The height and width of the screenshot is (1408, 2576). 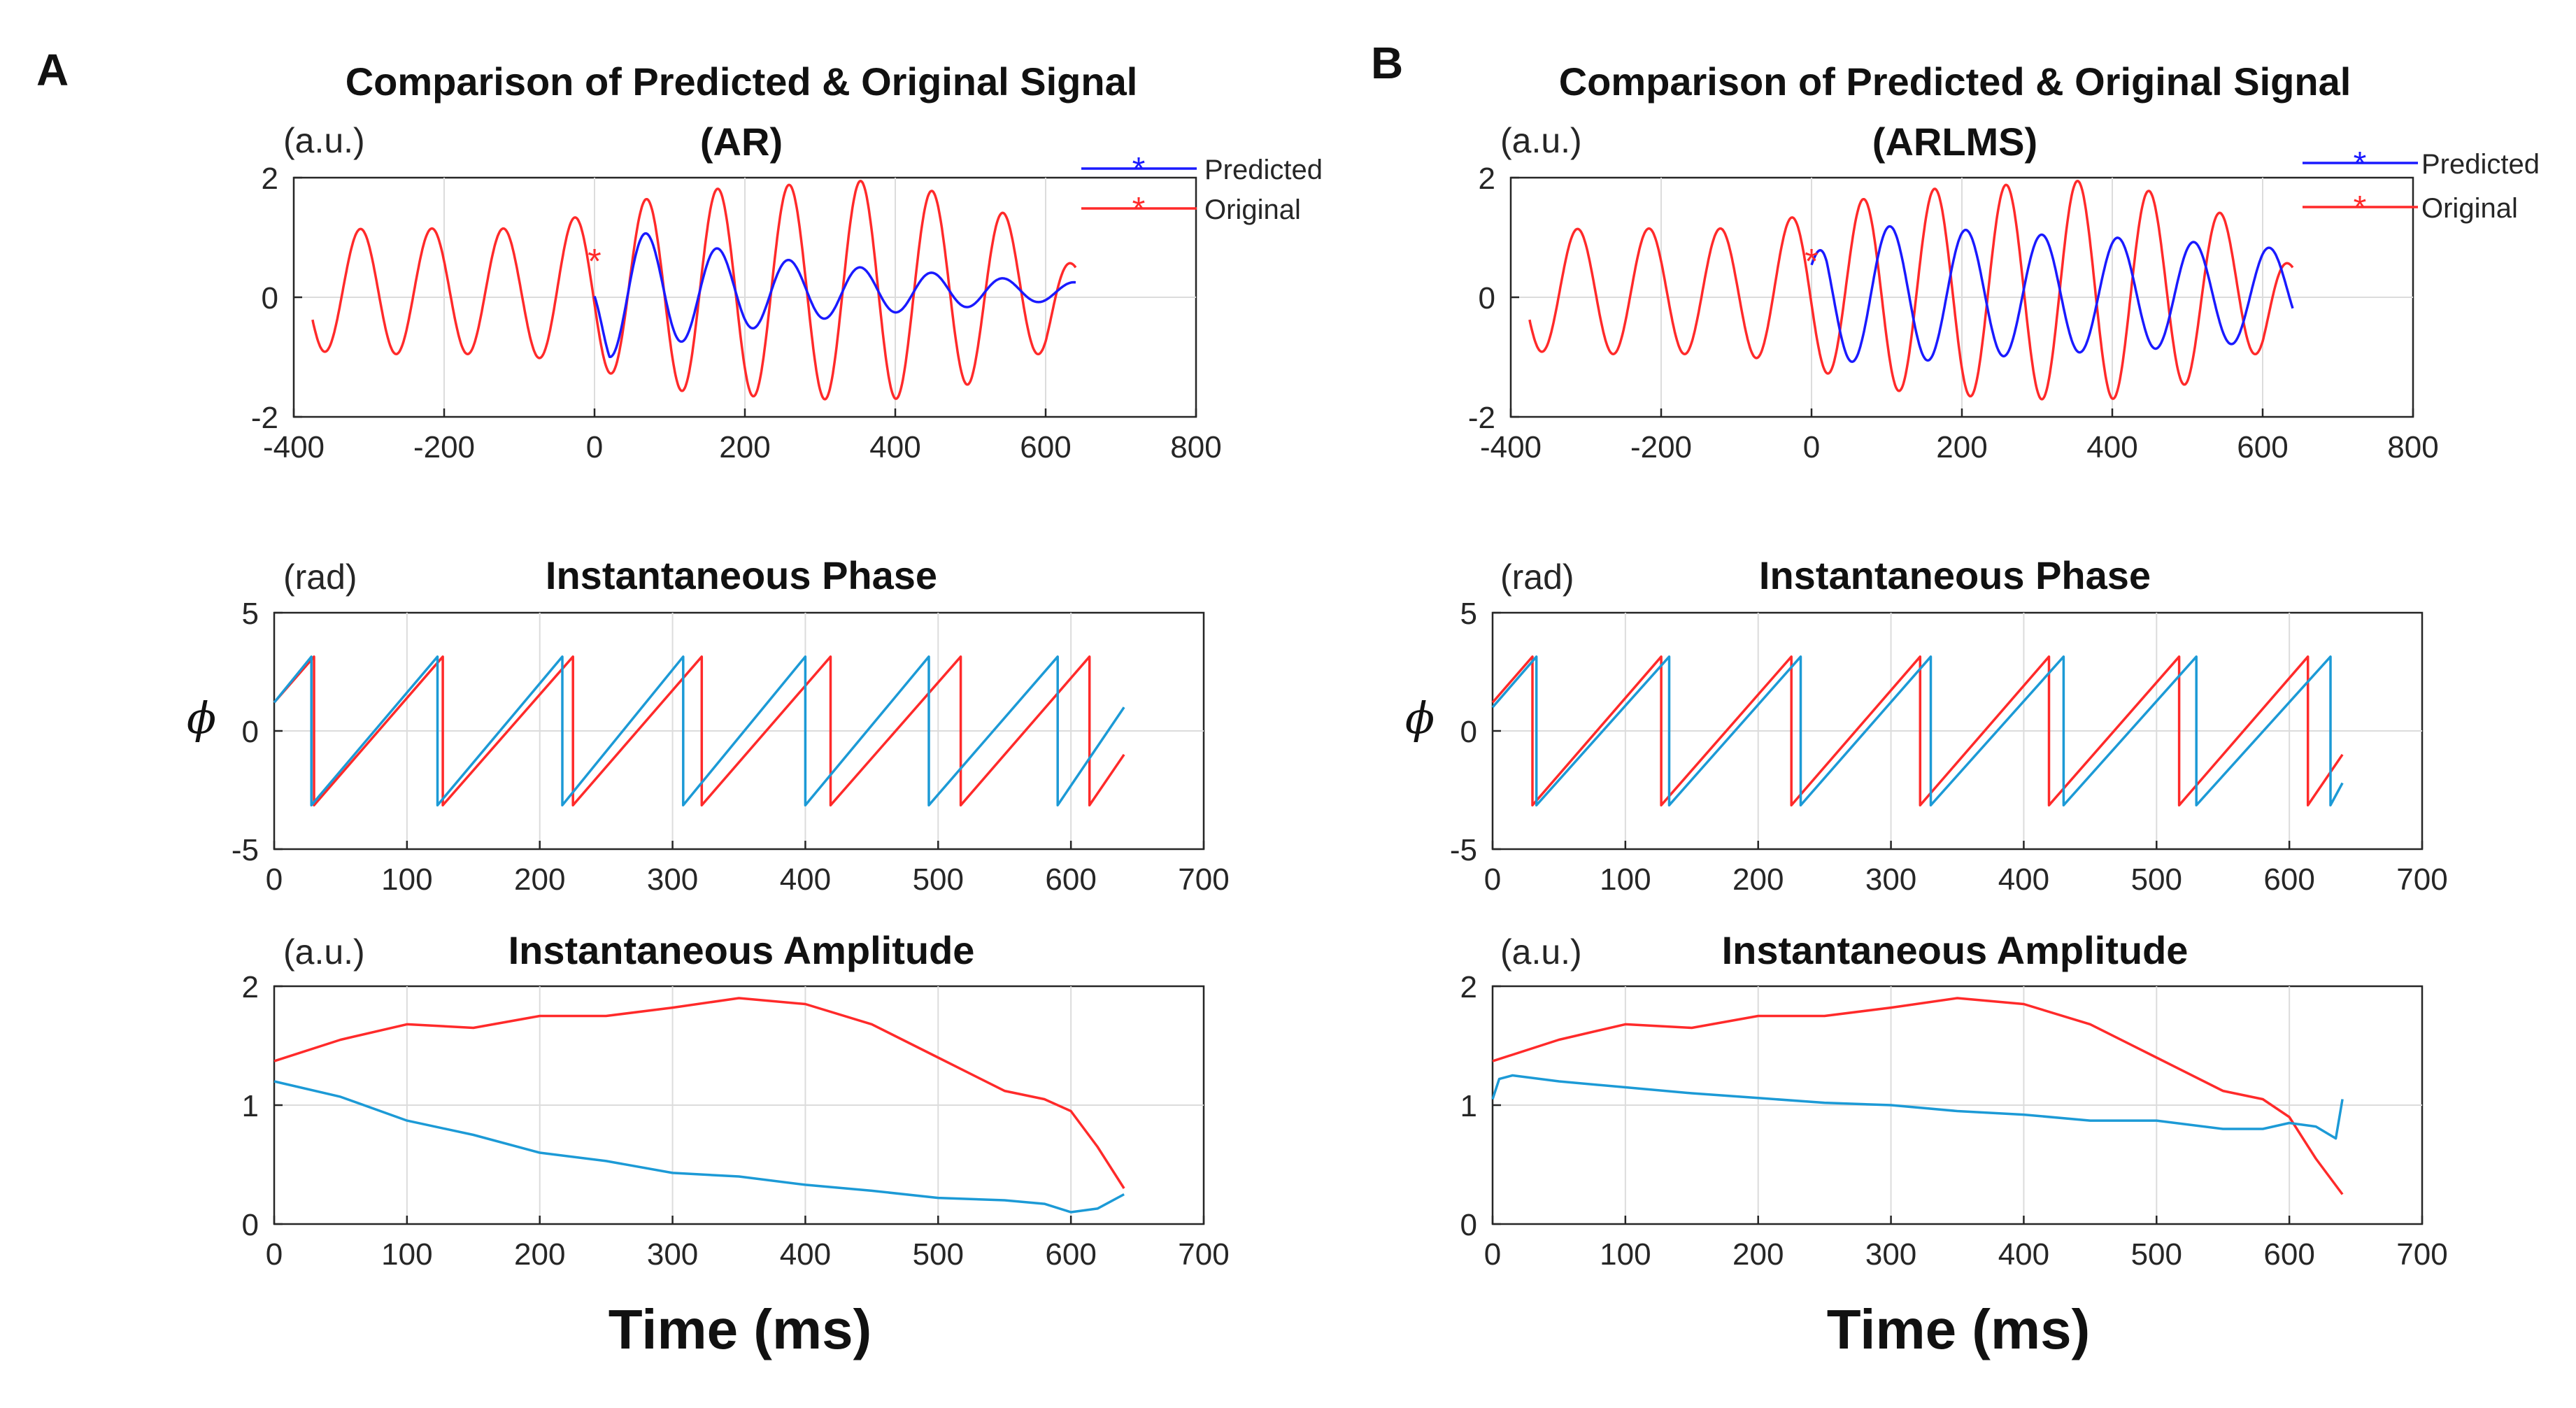 What do you see at coordinates (2480, 164) in the screenshot?
I see `legend-predicted-label-b: Predicted` at bounding box center [2480, 164].